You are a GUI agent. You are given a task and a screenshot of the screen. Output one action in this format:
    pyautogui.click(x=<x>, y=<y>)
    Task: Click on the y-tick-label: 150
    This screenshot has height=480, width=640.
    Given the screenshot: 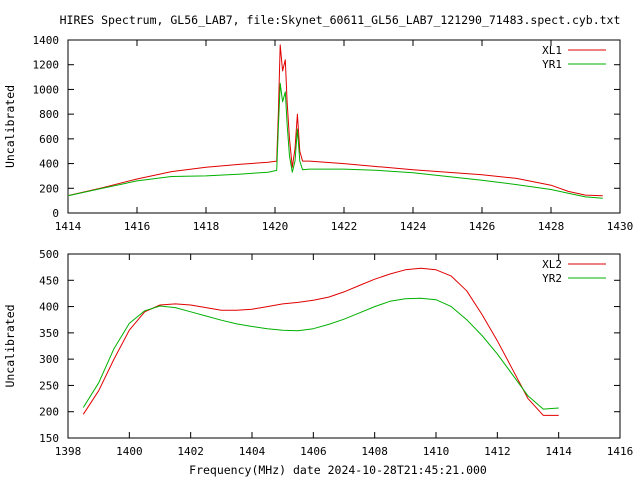 What is the action you would take?
    pyautogui.click(x=49, y=438)
    